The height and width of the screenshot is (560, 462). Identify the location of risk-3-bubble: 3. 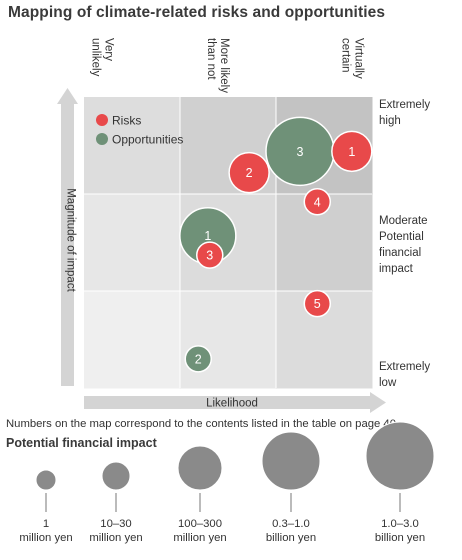
(210, 255).